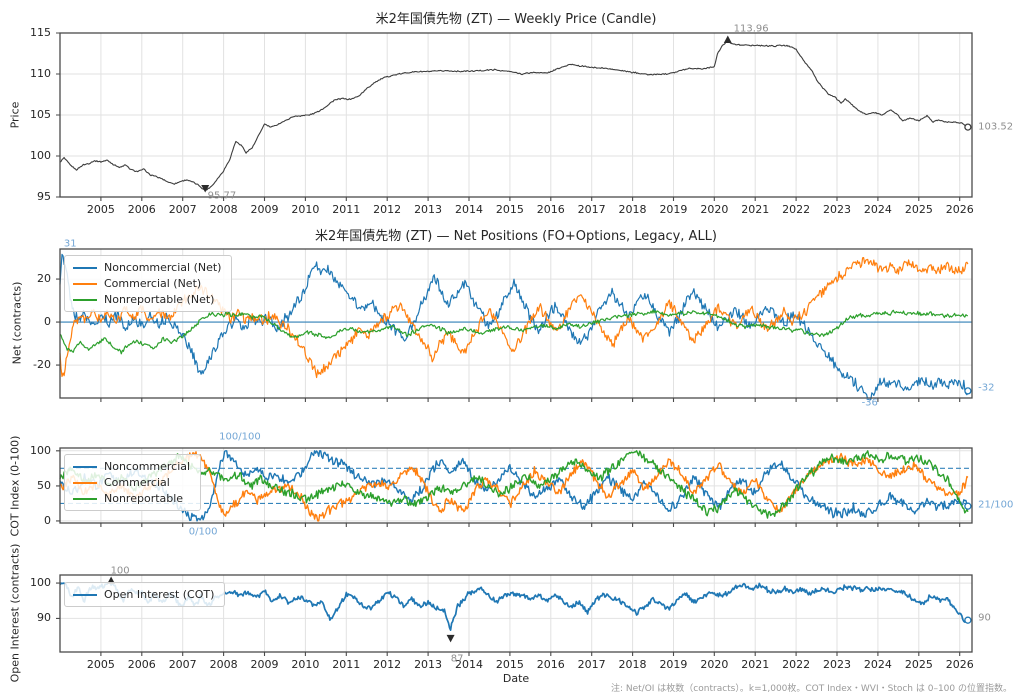  What do you see at coordinates (516, 19) in the screenshot?
I see `price-chart-title: 米2年国債先物 (ZT) — Weekly Price (Candle)` at bounding box center [516, 19].